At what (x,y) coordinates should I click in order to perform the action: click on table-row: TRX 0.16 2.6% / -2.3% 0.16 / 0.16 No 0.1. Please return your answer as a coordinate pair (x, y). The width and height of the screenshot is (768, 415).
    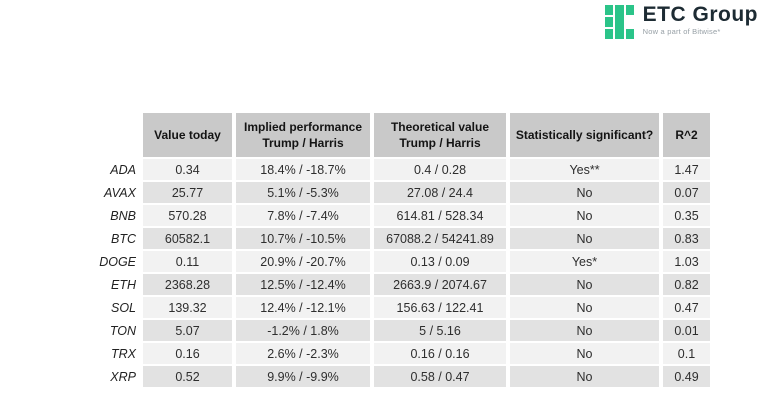
    Looking at the image, I should click on (397, 353).